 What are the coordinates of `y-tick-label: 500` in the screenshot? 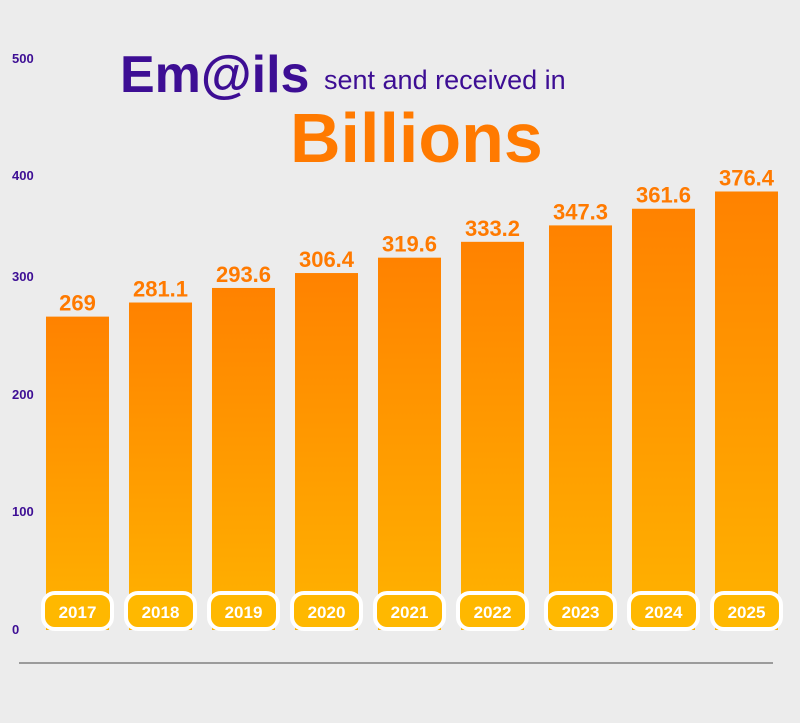 It's located at (23, 58).